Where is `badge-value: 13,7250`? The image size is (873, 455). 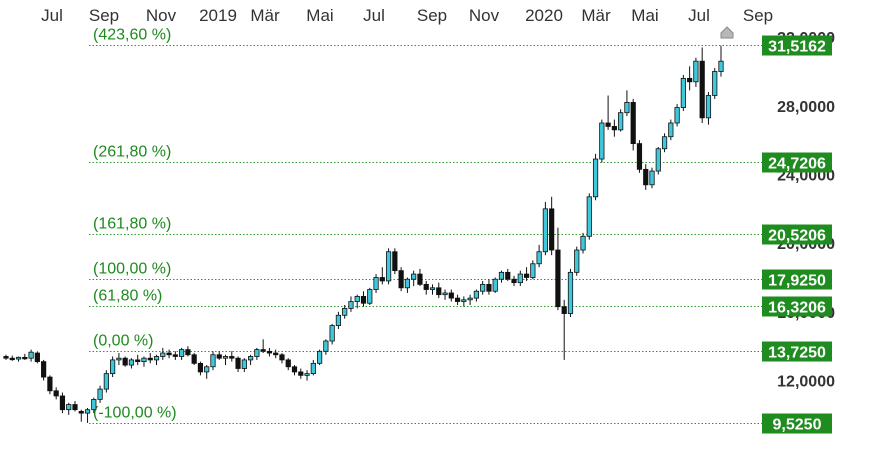 badge-value: 13,7250 is located at coordinates (797, 353).